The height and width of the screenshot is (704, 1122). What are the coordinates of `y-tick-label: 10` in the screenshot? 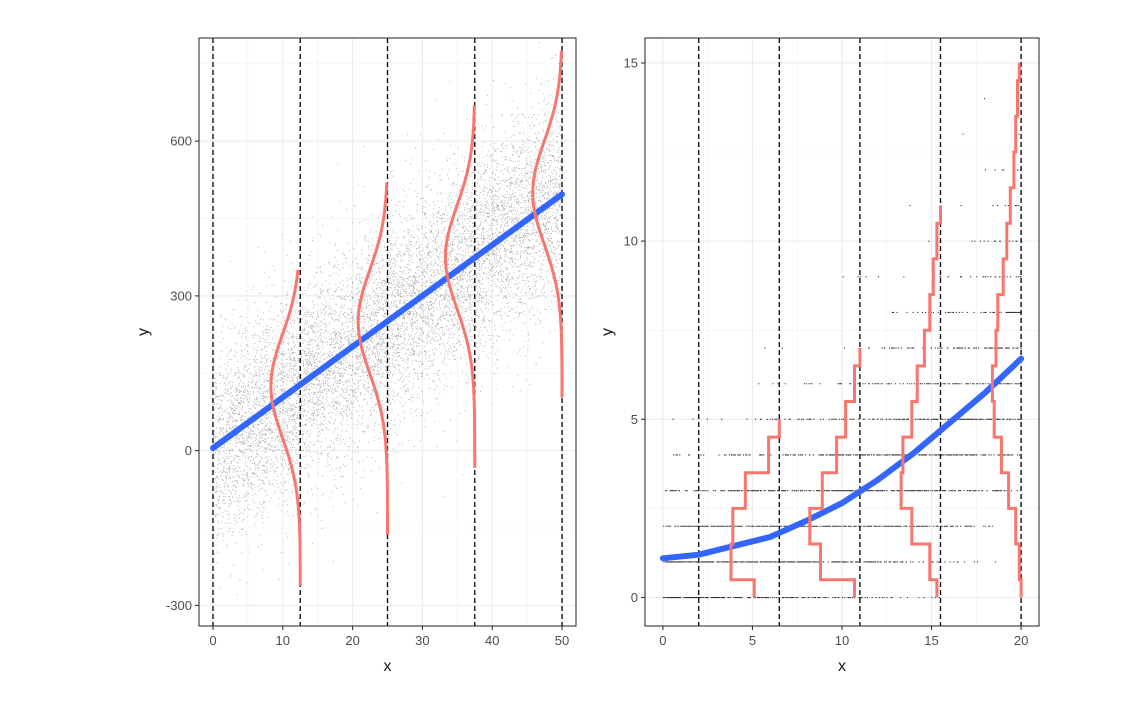 It's located at (631, 241).